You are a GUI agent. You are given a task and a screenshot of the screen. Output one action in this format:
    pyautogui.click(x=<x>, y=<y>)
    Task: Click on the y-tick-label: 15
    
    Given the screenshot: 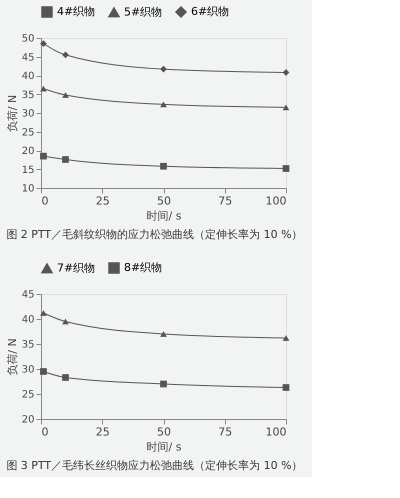 What is the action you would take?
    pyautogui.click(x=28, y=170)
    